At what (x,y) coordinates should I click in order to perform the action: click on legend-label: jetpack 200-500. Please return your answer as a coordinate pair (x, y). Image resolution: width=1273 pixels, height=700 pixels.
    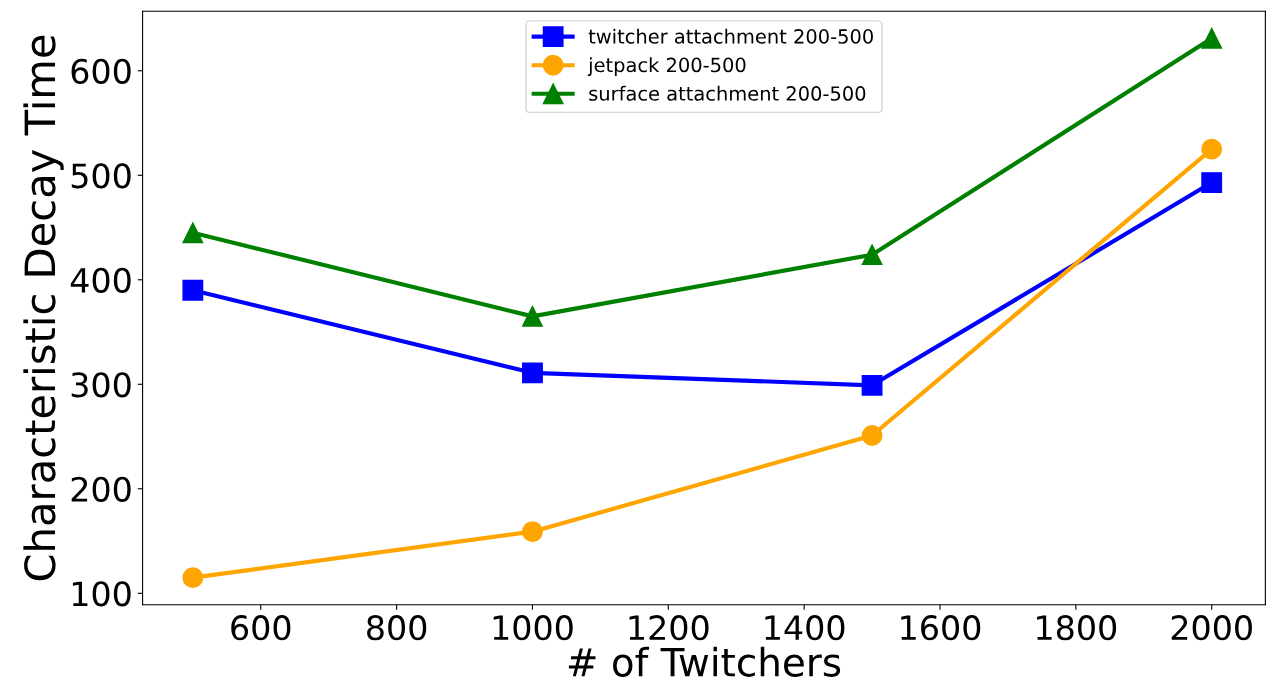
    Looking at the image, I should click on (666, 67).